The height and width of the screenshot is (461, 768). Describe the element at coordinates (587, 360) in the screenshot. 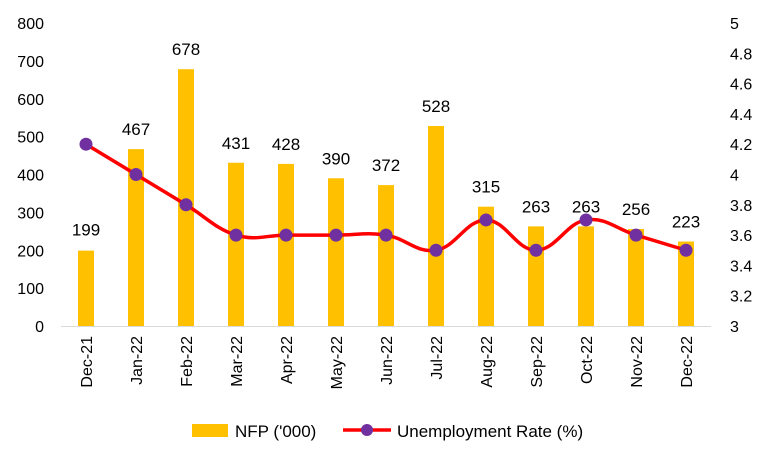

I see `x-tick-label: Oct-22` at that location.